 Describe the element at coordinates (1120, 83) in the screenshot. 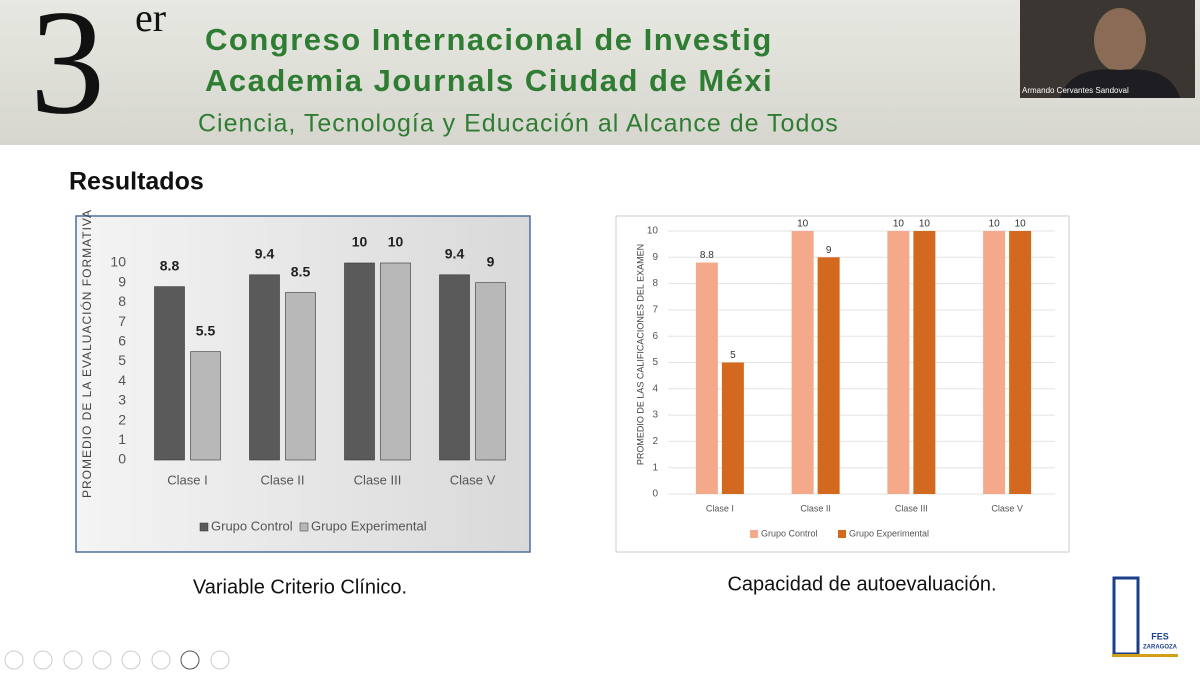

I see `participant-body` at that location.